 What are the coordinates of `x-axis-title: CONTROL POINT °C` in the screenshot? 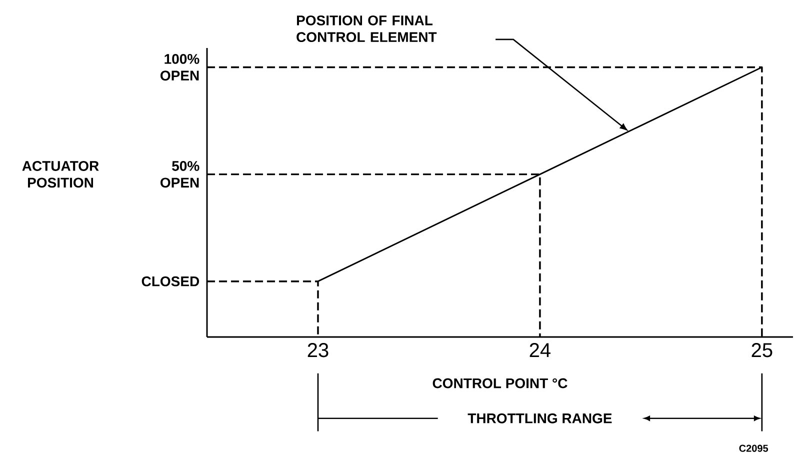 It's located at (500, 383).